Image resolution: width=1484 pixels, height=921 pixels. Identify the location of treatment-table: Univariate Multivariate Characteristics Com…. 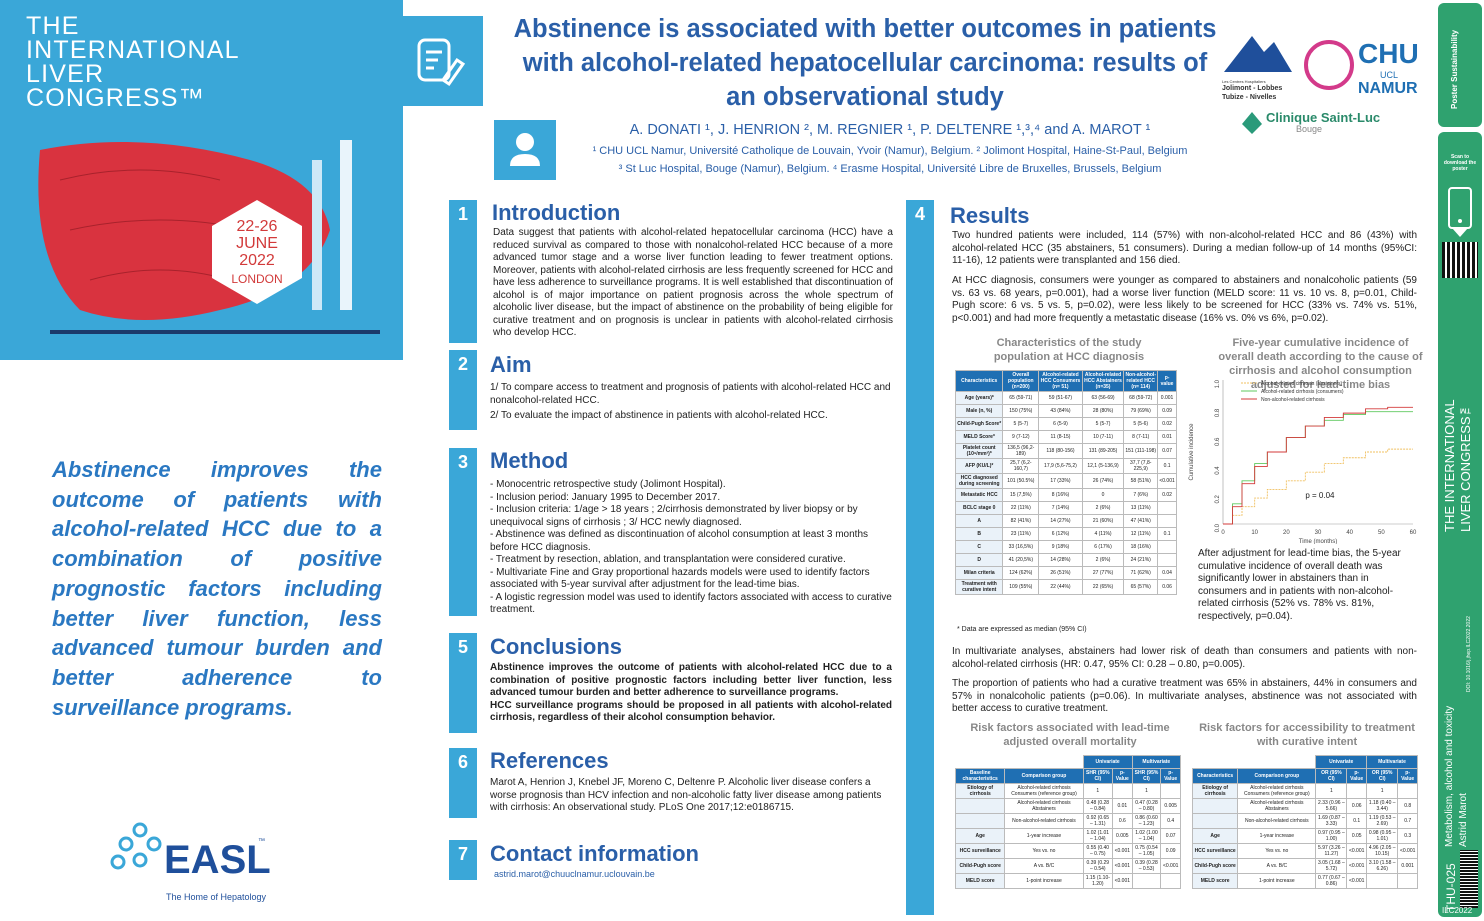
(1304, 822).